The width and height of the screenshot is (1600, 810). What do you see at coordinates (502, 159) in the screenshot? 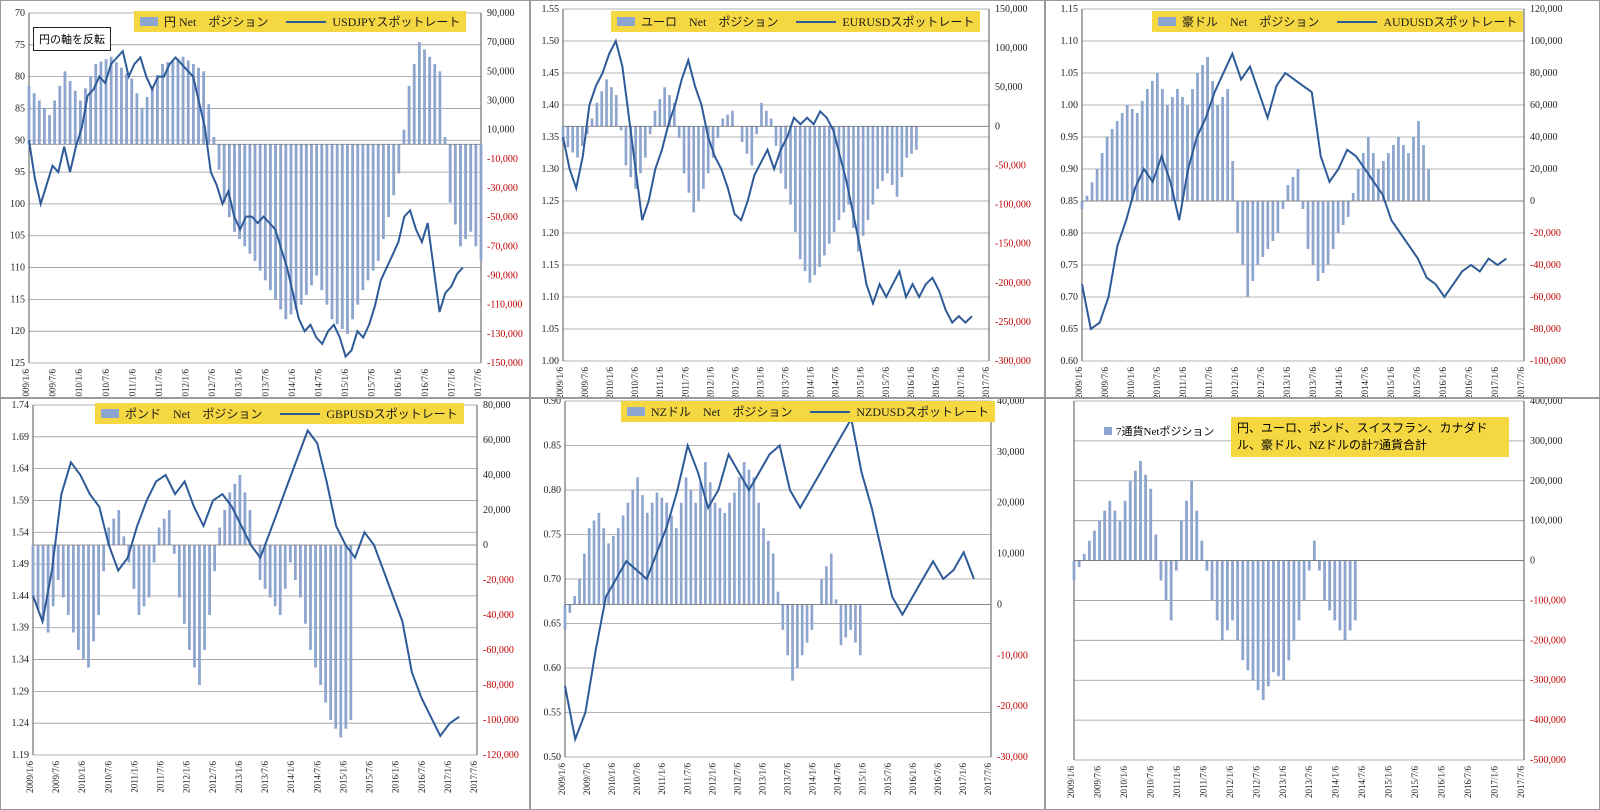
I see `right-tick-label: -10,000` at bounding box center [502, 159].